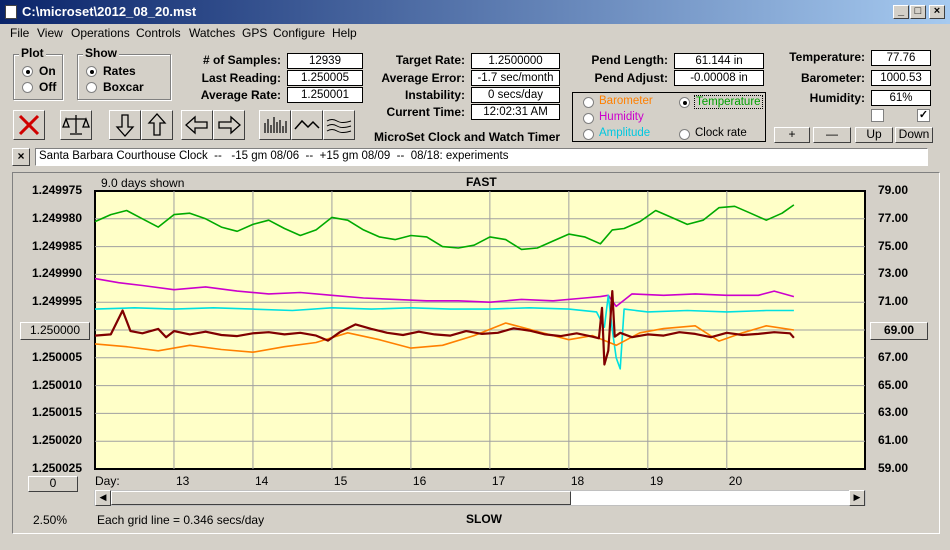  Describe the element at coordinates (892, 468) in the screenshot. I see `right-tick-label: 59.00` at that location.